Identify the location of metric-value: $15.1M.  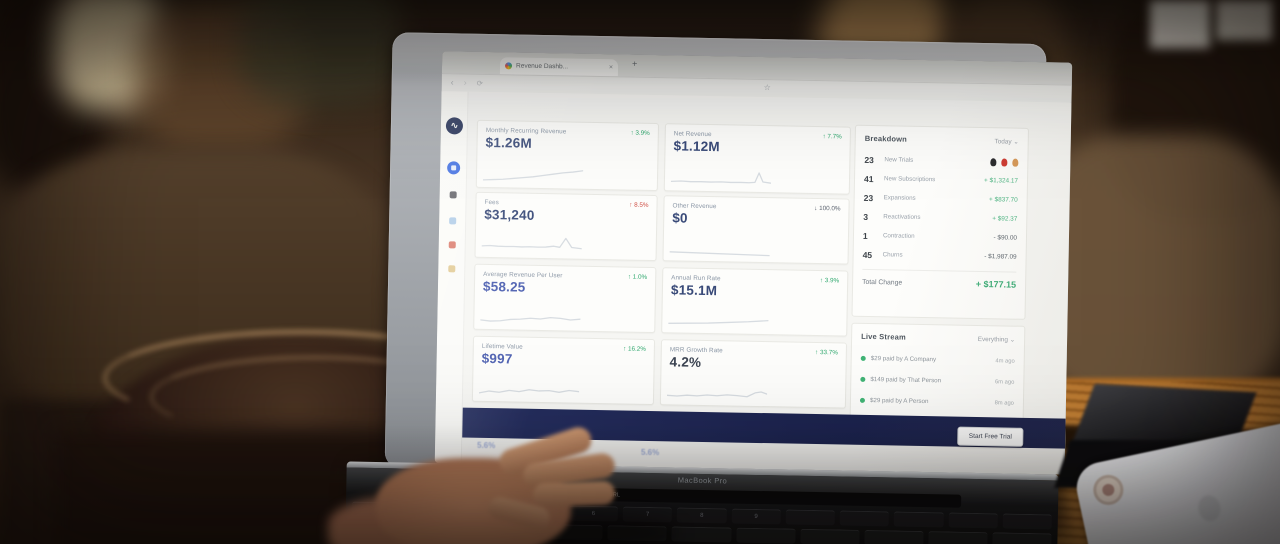
(694, 290).